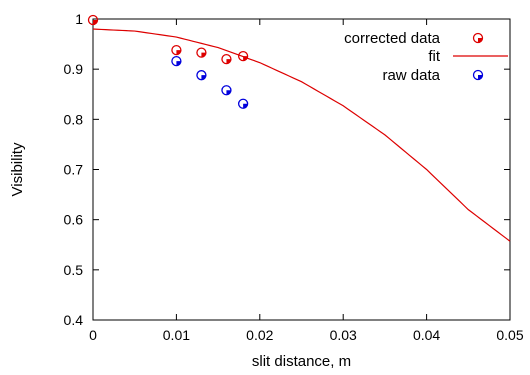 This screenshot has width=530, height=375. I want to click on y-tick-label: 0.8, so click(74, 119).